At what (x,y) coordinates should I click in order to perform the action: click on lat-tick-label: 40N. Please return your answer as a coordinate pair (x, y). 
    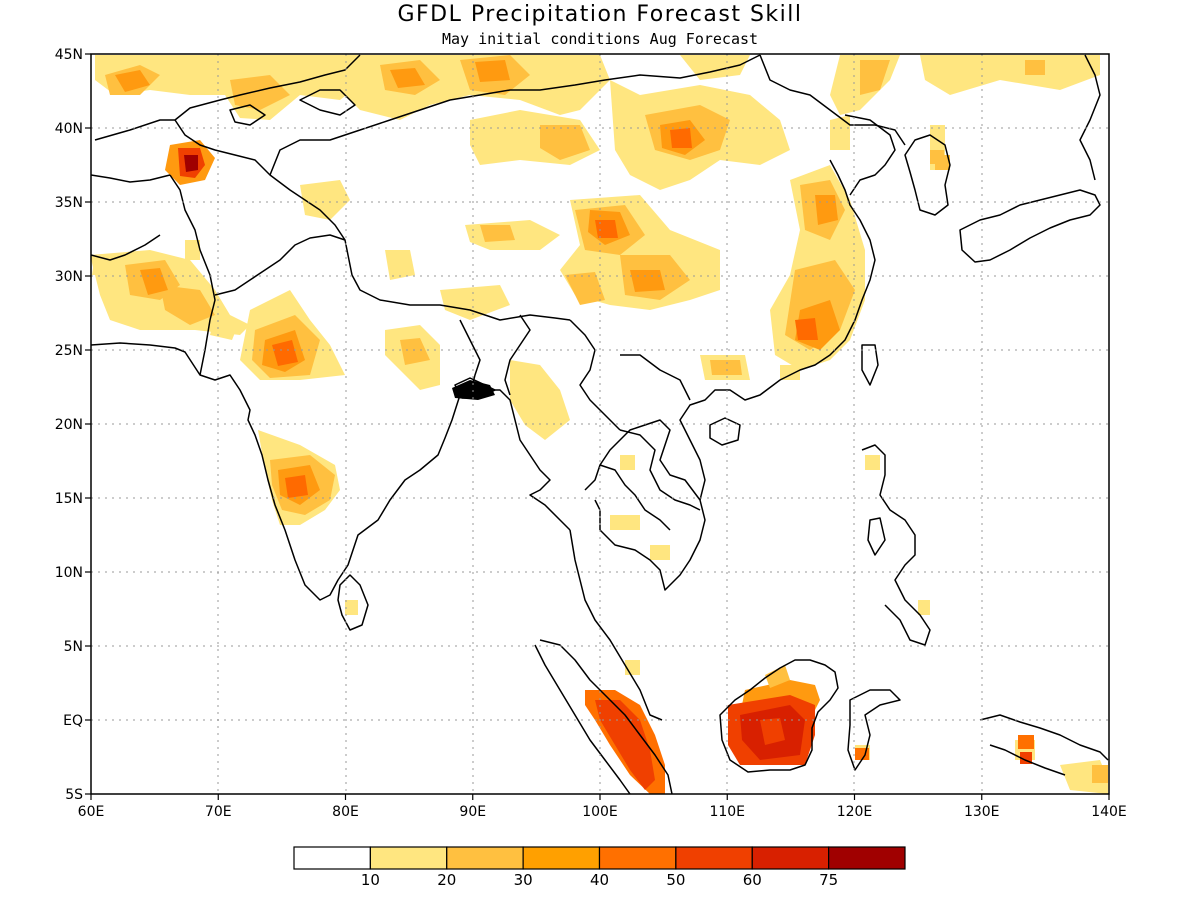
    Looking at the image, I should click on (69, 129).